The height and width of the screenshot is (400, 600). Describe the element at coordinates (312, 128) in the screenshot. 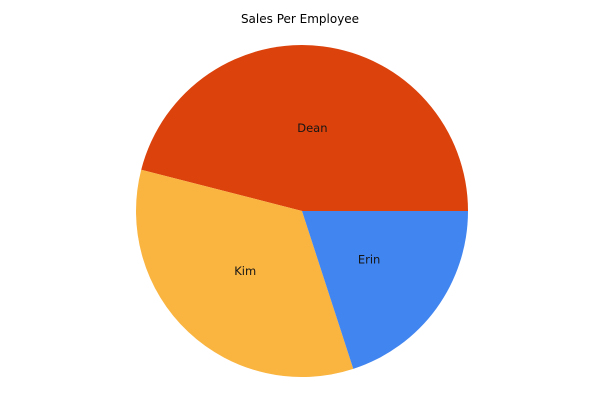

I see `slice-label-dean: Dean` at that location.